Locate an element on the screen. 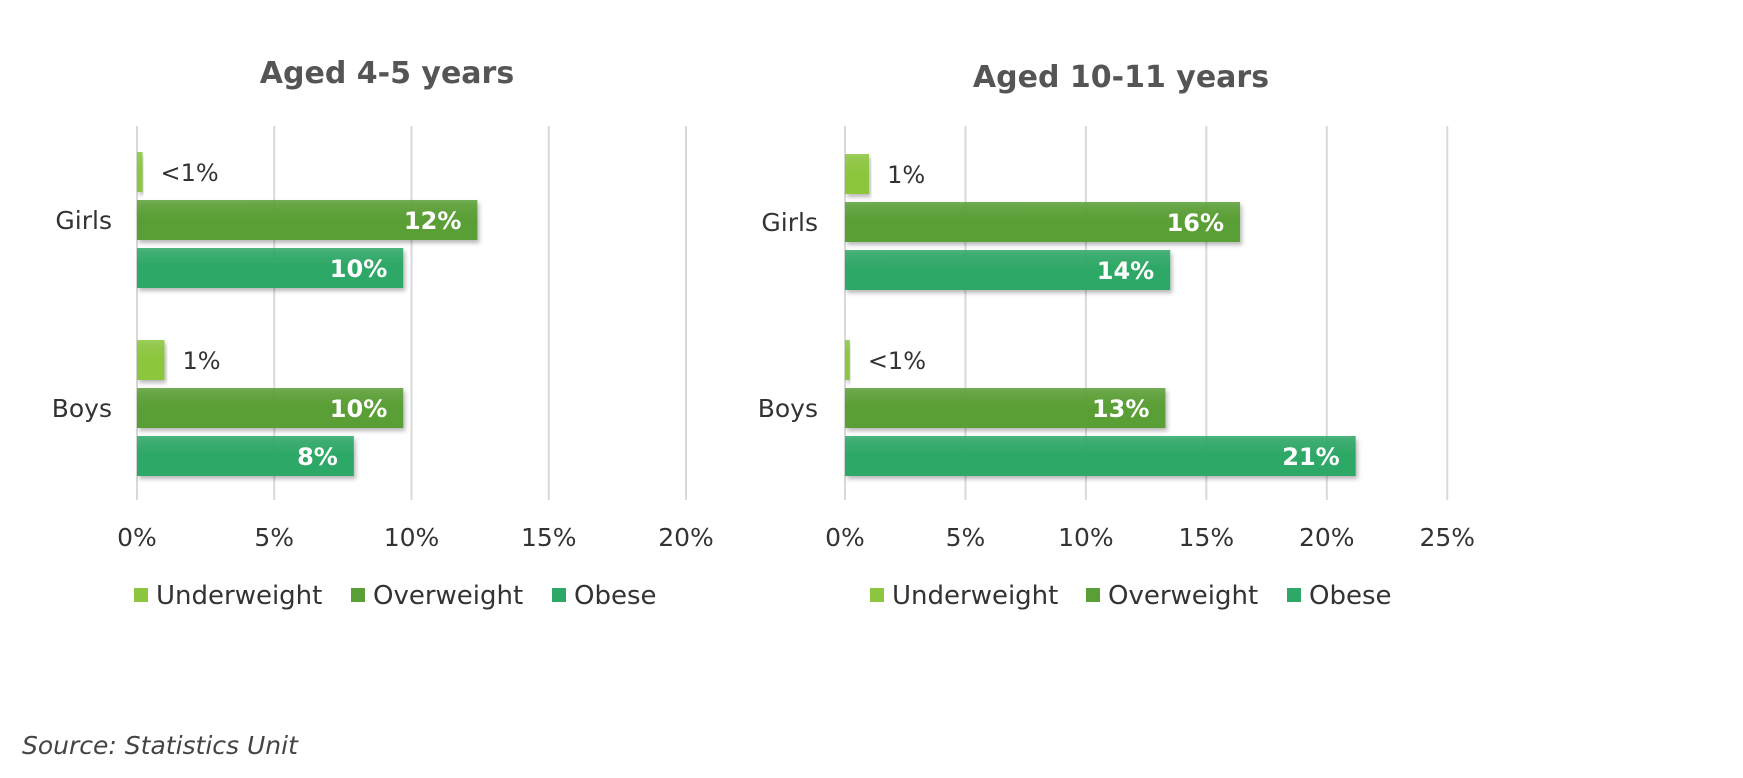 The height and width of the screenshot is (778, 1743). data-label: 8% is located at coordinates (317, 457).